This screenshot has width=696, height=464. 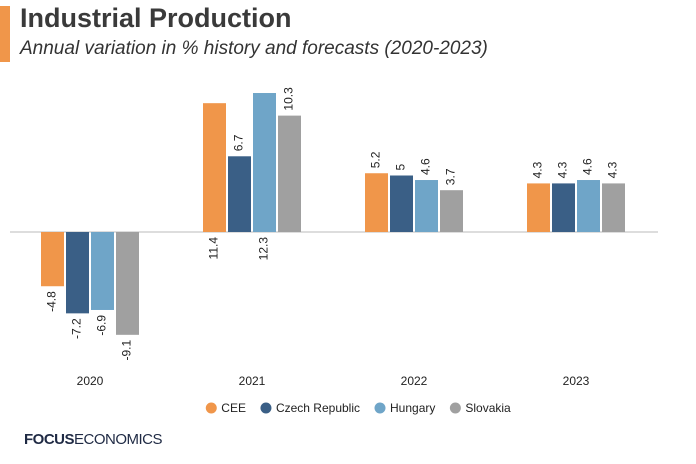 I want to click on chart-title: Industrial Production, so click(x=156, y=18).